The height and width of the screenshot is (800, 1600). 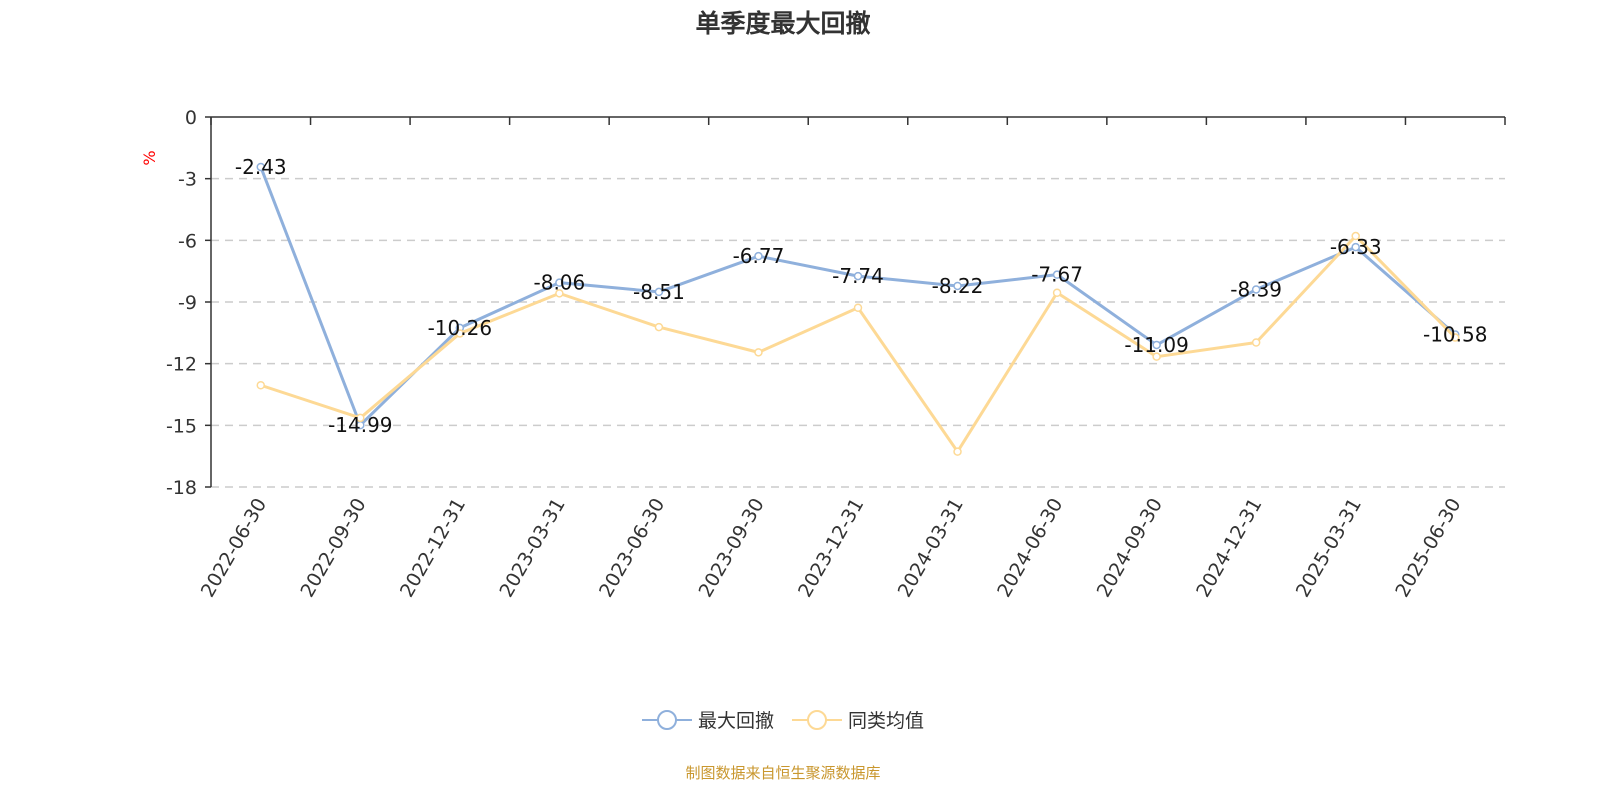 I want to click on y-tick-label: -18, so click(x=181, y=488).